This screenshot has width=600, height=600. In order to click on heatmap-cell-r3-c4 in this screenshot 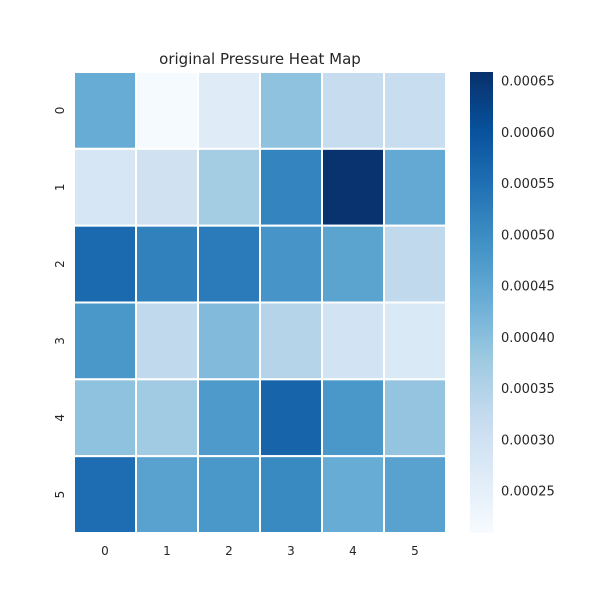, I will do `click(353, 341)`.